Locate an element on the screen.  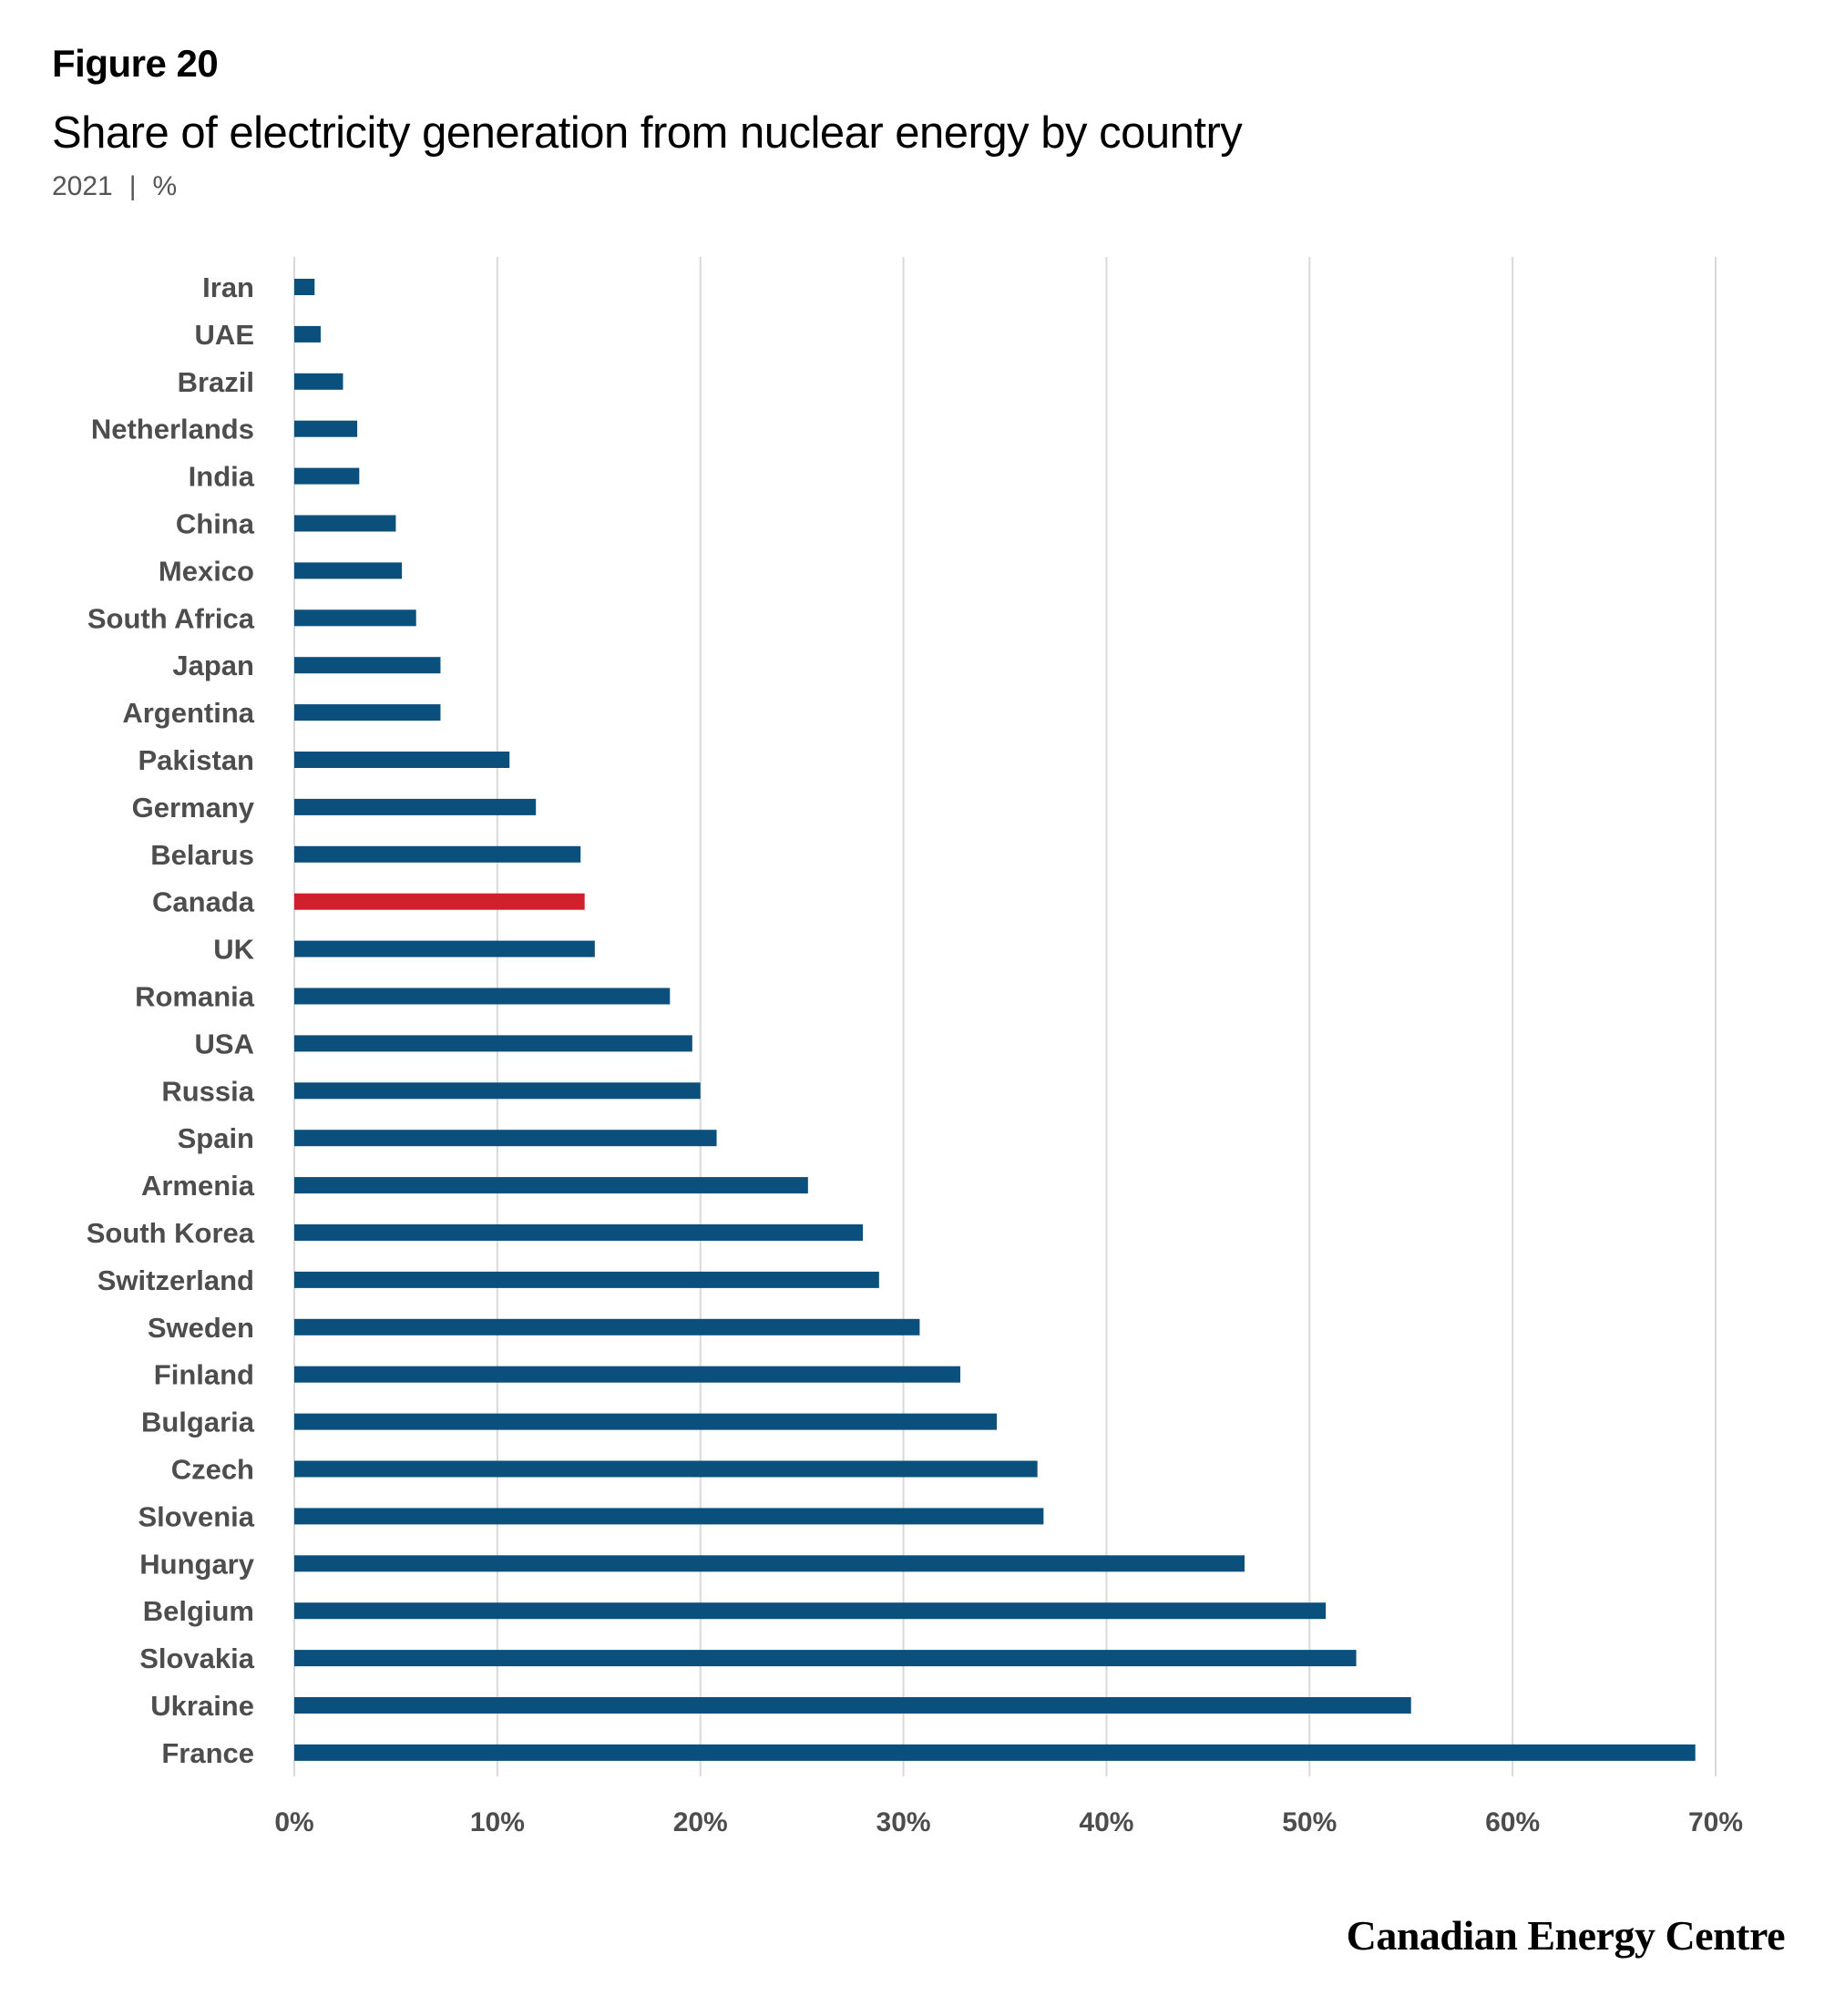
x-tick-label: 70% is located at coordinates (1715, 1822).